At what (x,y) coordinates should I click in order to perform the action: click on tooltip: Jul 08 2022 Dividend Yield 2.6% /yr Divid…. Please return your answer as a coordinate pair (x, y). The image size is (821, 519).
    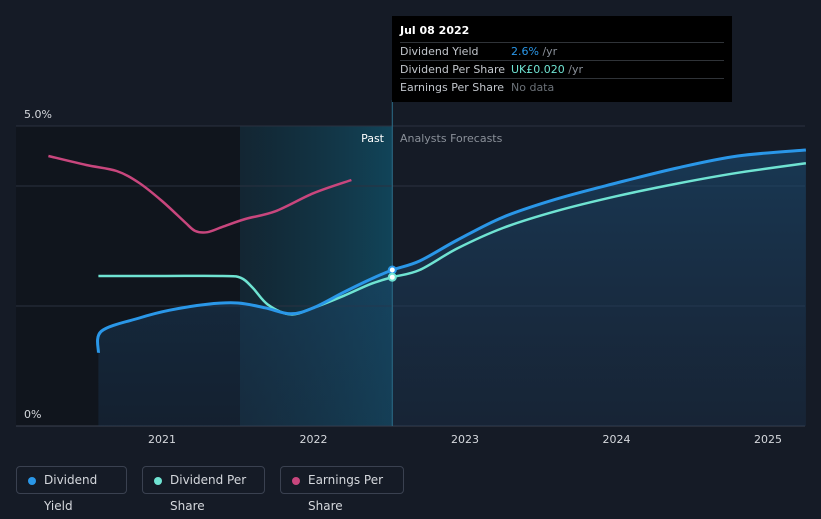
    Looking at the image, I should click on (562, 59).